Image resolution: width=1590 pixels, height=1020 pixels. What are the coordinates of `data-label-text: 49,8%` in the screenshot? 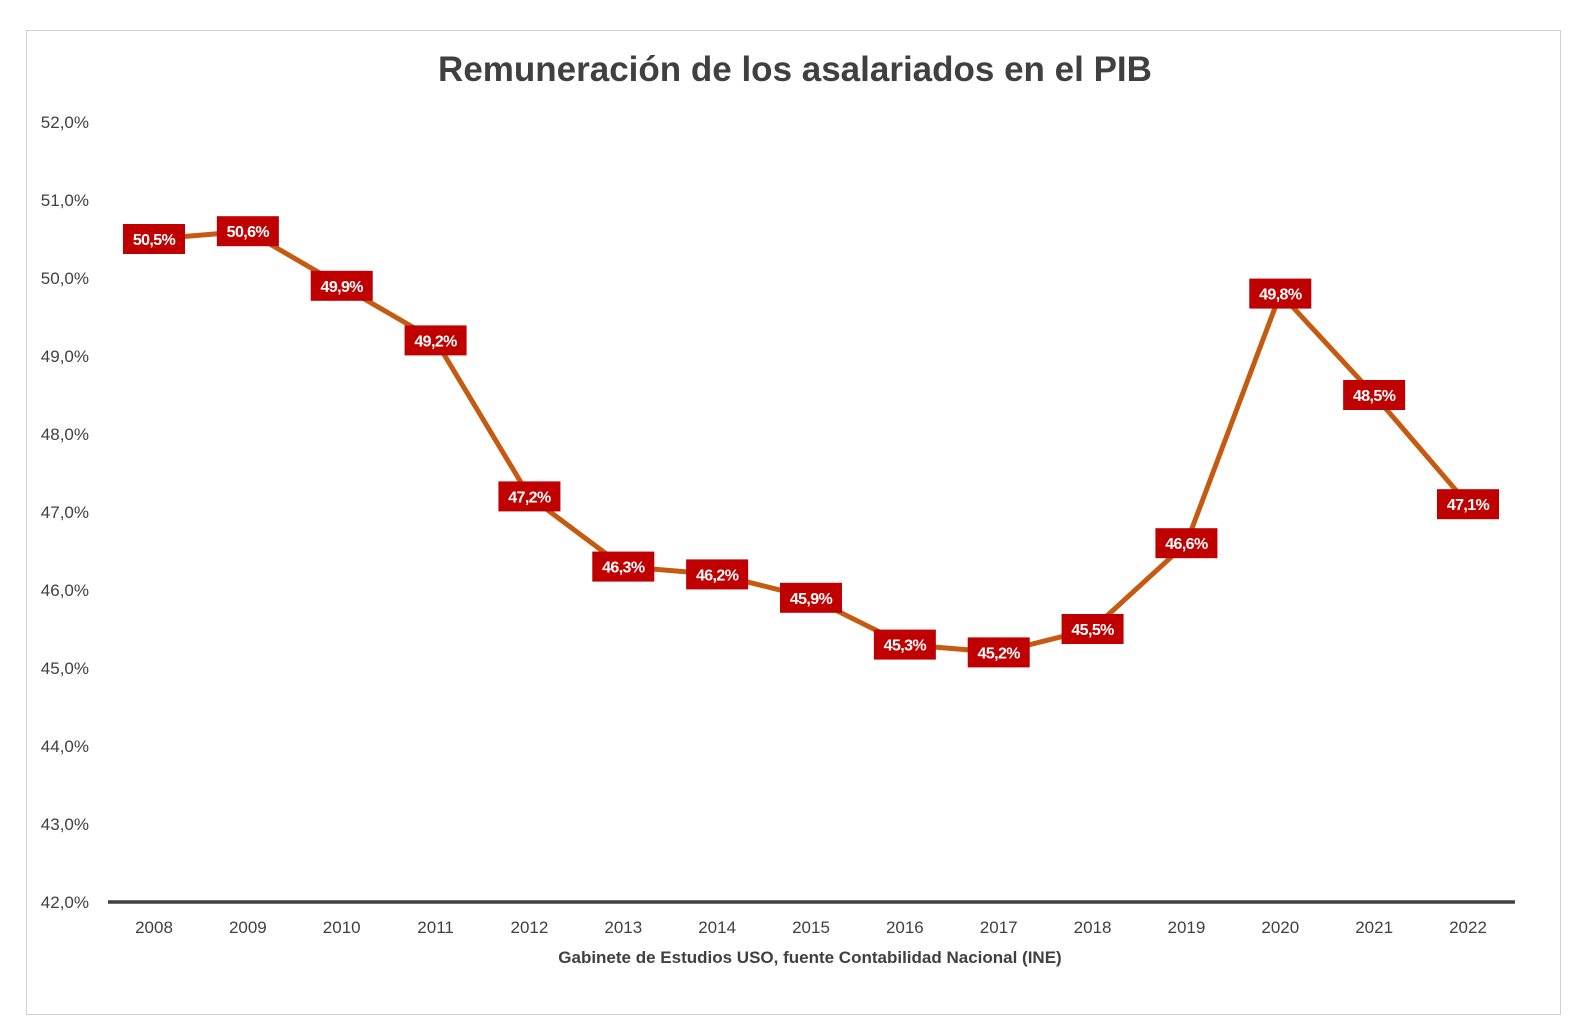 It's located at (1280, 295).